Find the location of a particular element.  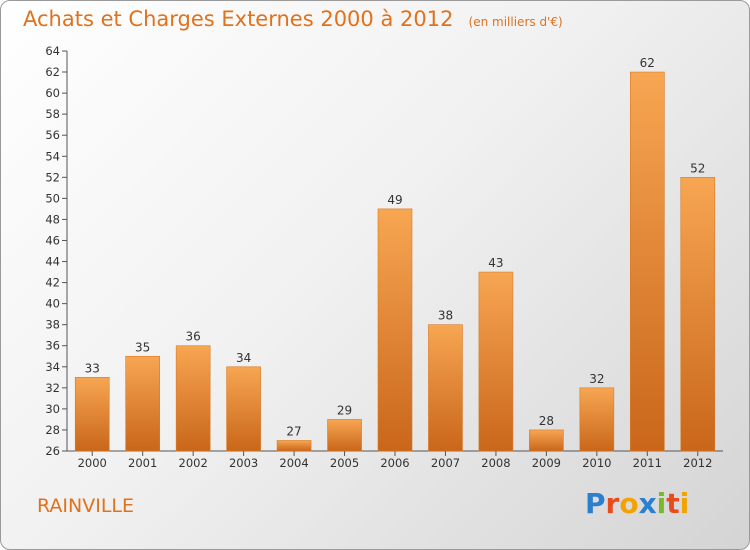

data-label: 43 is located at coordinates (495, 263).